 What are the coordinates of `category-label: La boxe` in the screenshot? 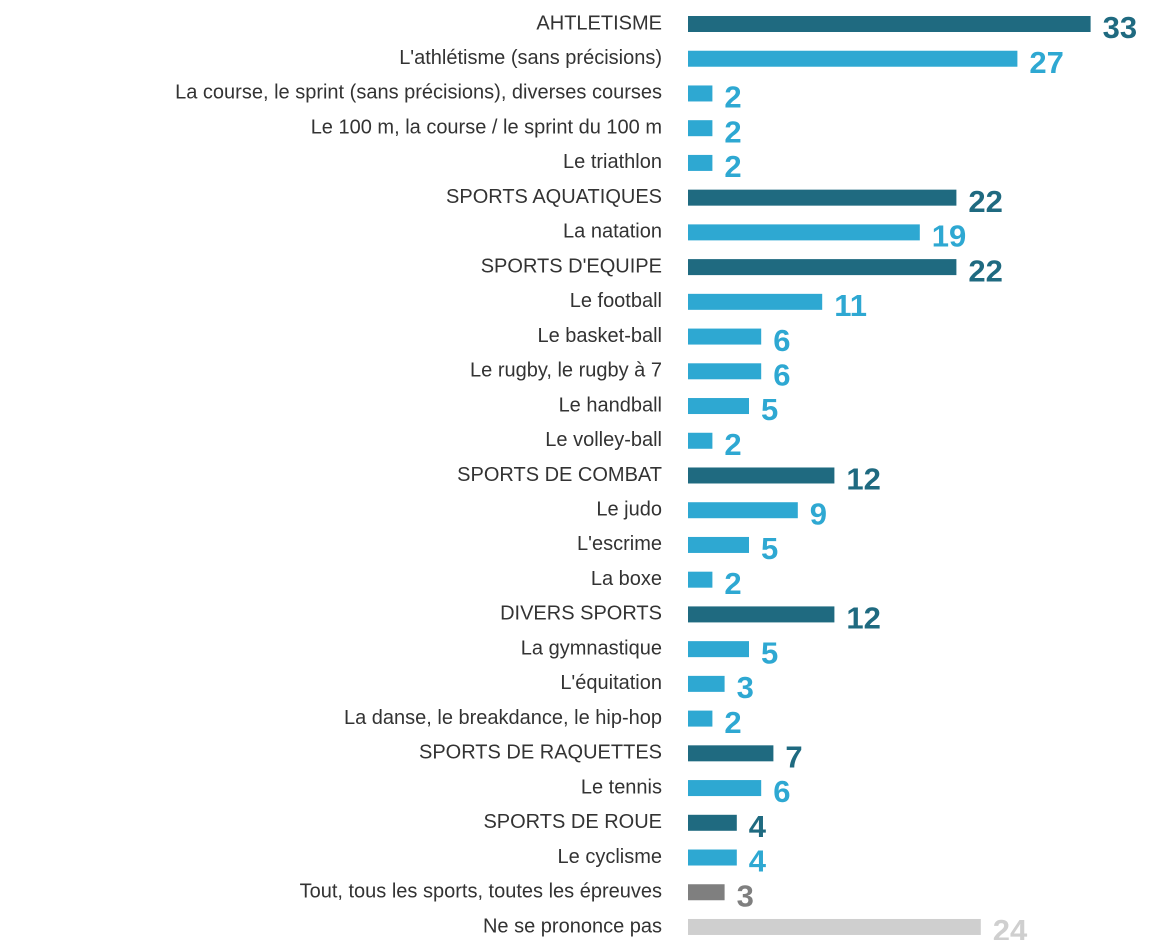 It's located at (626, 579).